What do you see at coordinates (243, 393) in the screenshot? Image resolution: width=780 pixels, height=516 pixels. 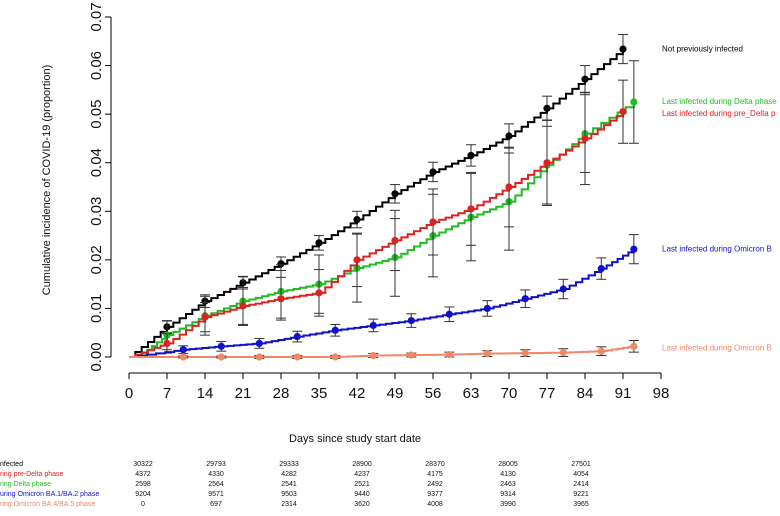 I see `x-tick-label: 21` at bounding box center [243, 393].